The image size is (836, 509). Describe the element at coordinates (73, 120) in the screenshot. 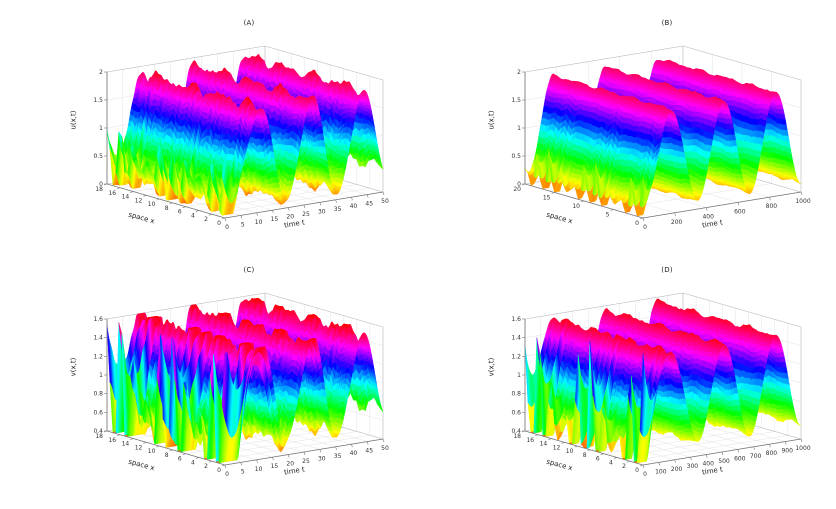

I see `z-axis-label-a: u(x,t)` at that location.